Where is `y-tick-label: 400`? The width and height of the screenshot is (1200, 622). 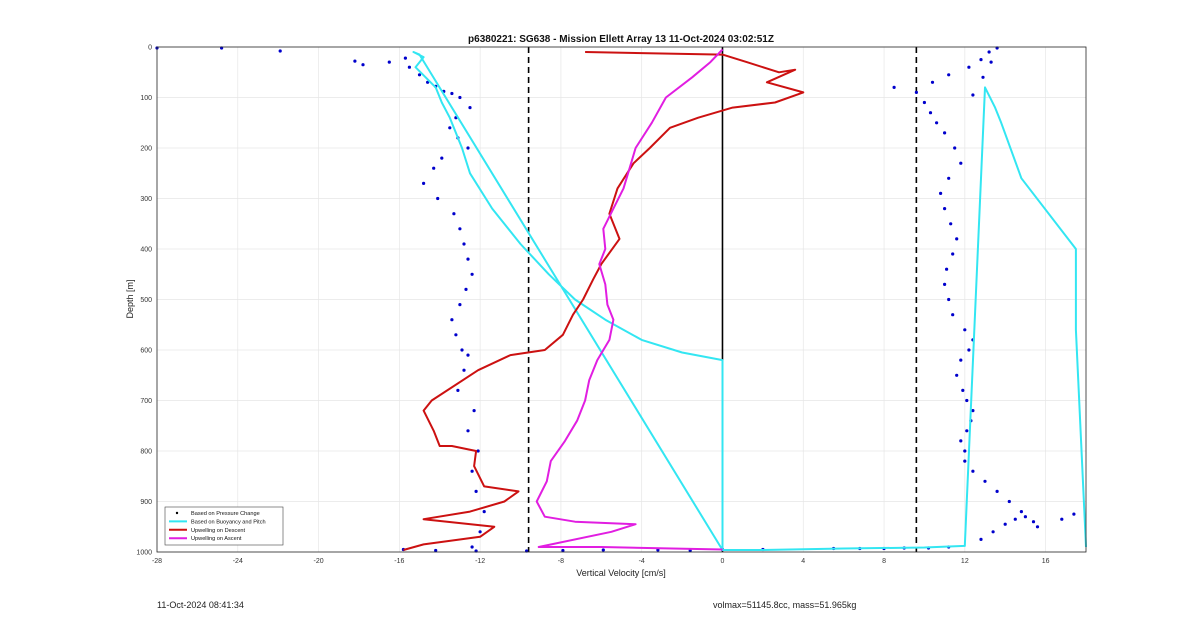
y-tick-label: 400 is located at coordinates (146, 250).